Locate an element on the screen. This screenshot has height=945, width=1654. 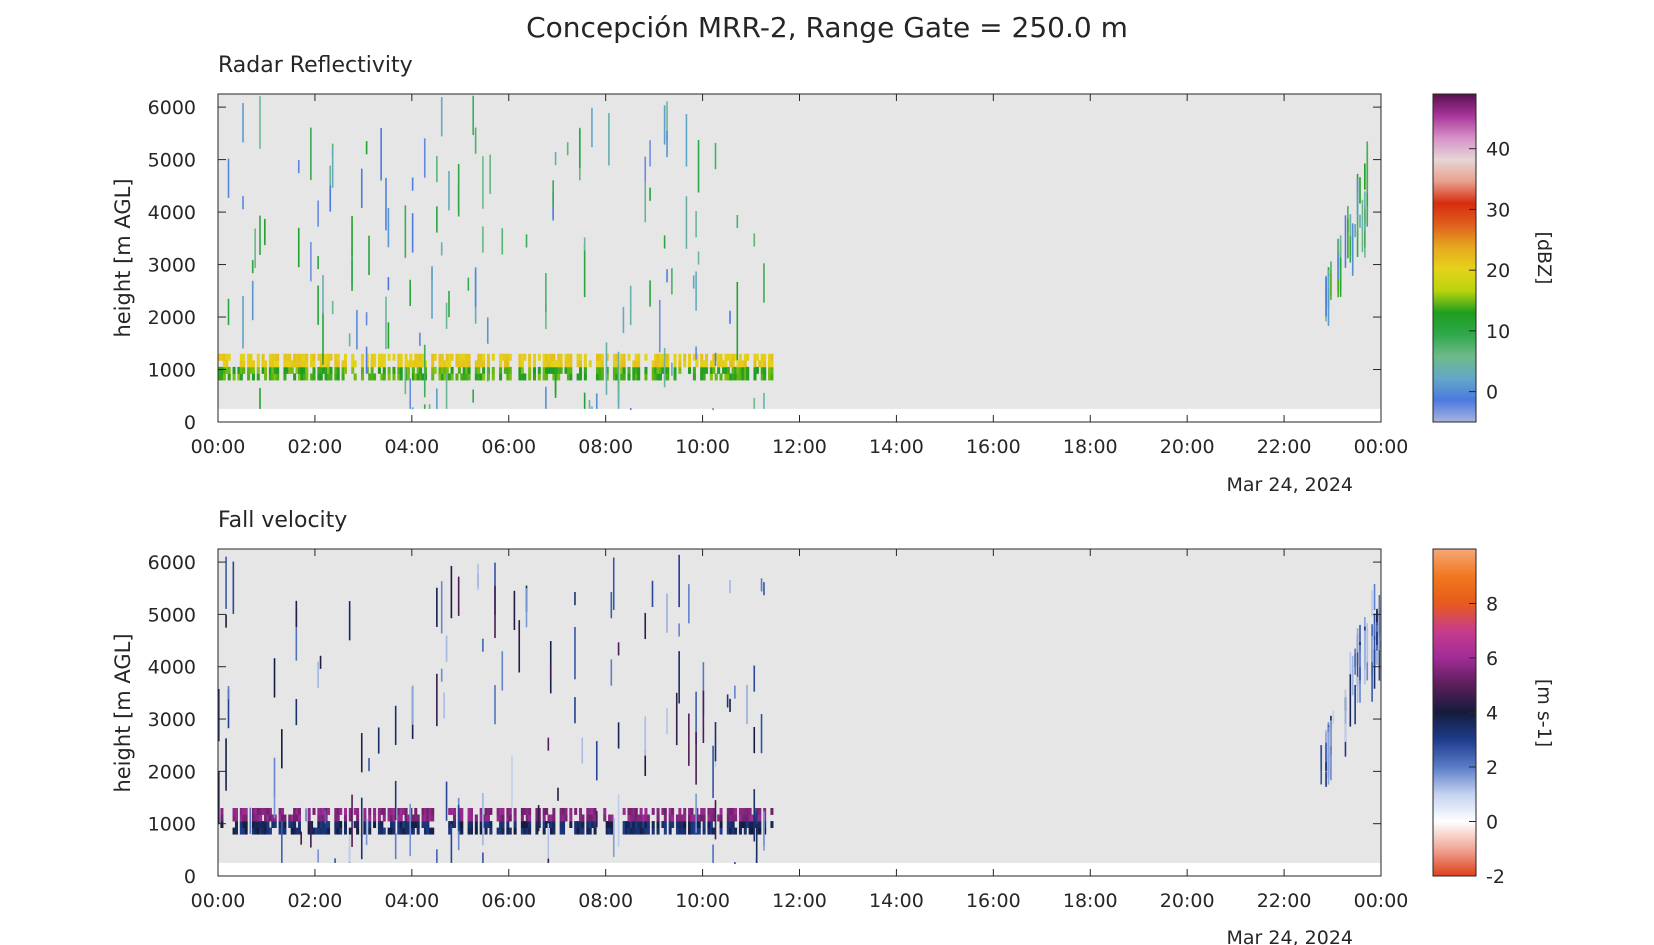
colorbar-tick-label: 10 is located at coordinates (1498, 332).